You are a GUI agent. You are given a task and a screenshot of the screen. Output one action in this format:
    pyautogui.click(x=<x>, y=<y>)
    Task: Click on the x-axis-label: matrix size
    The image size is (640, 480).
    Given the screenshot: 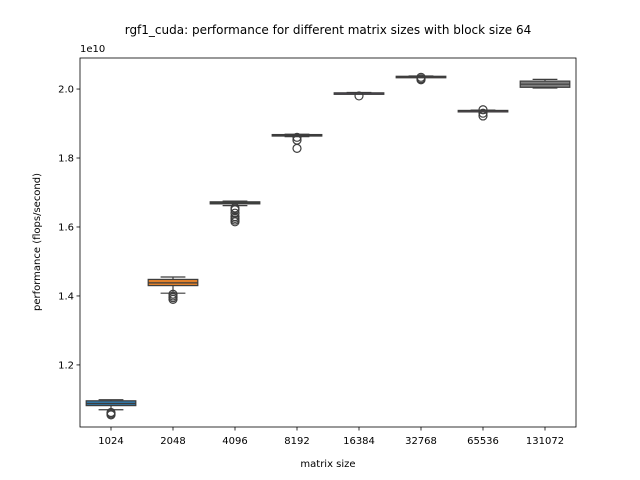 What is the action you would take?
    pyautogui.click(x=327, y=464)
    